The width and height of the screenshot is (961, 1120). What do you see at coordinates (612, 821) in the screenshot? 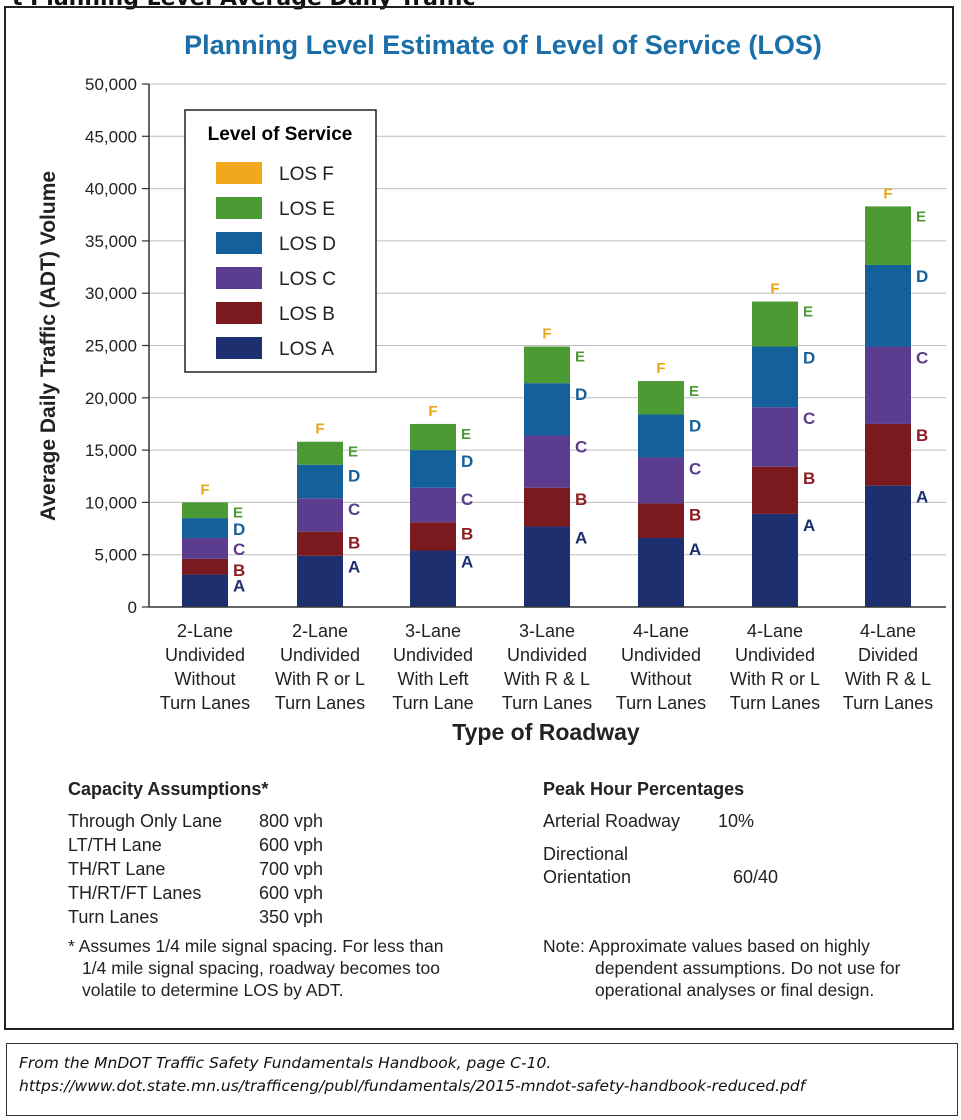
I see `arterial-label: Arterial Roadway` at bounding box center [612, 821].